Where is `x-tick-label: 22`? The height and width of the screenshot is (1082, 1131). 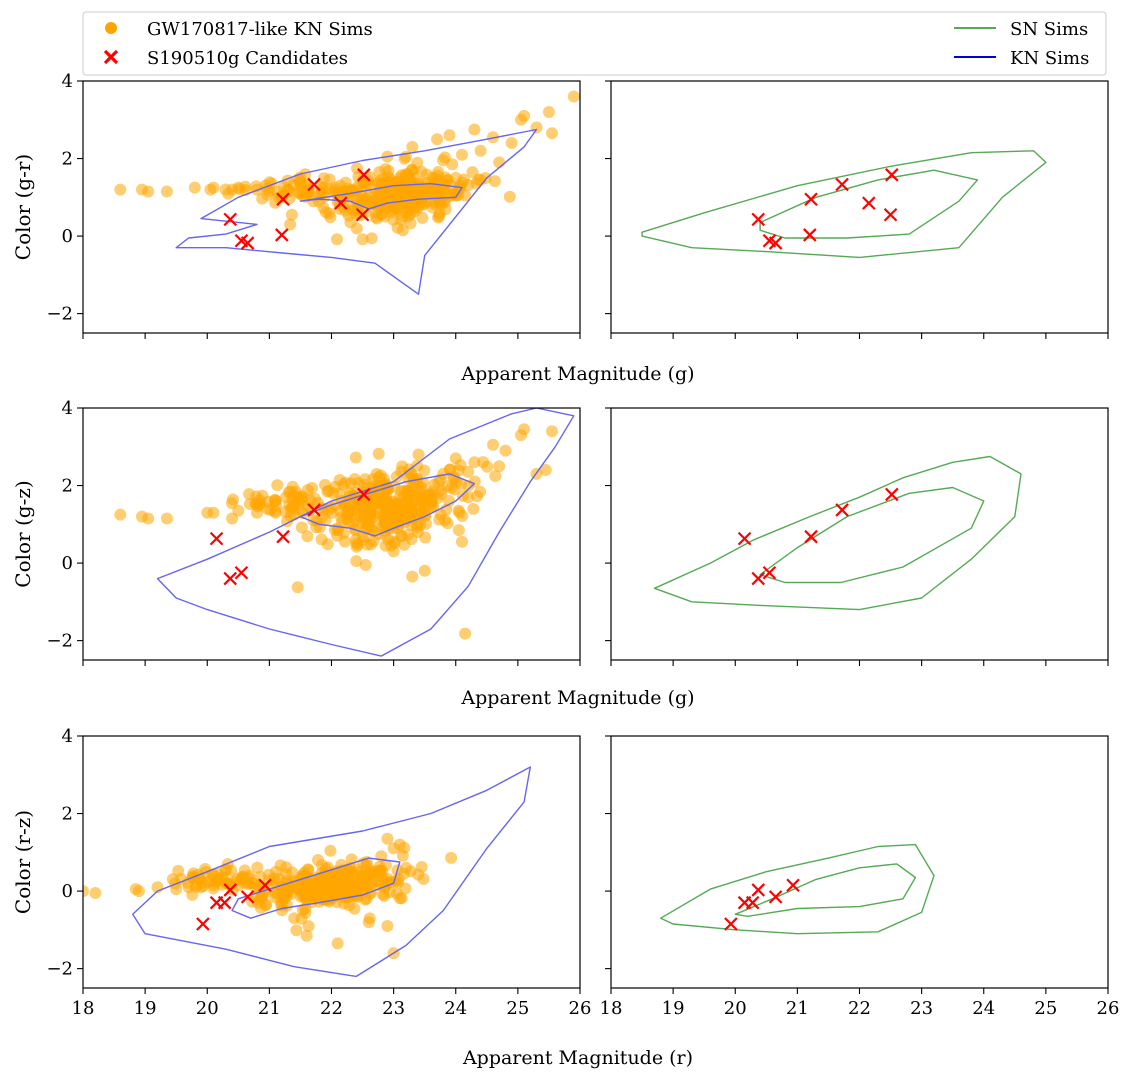
x-tick-label: 22 is located at coordinates (859, 1008).